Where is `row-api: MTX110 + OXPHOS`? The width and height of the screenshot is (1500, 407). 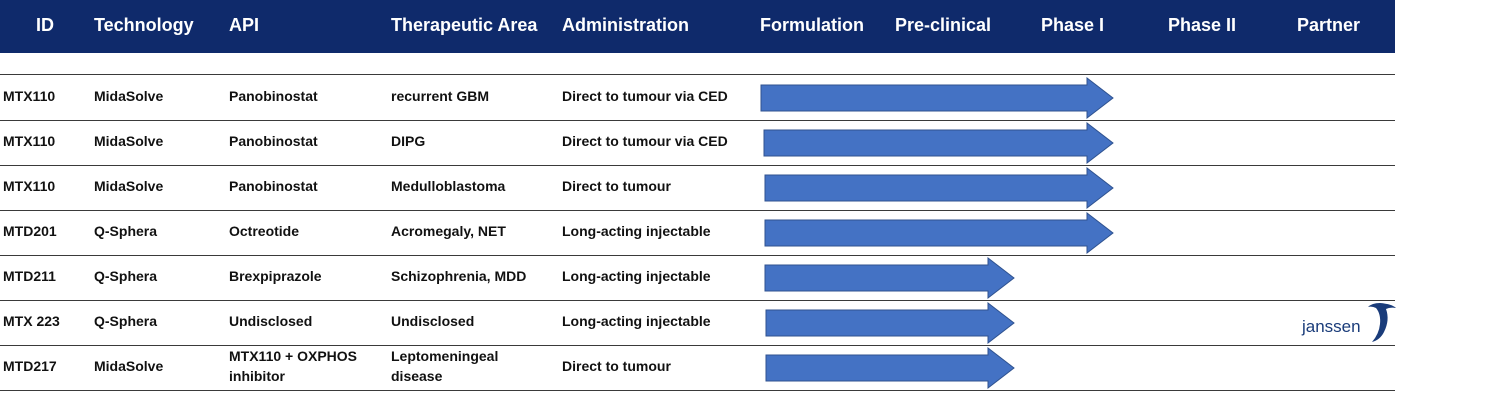
row-api: MTX110 + OXPHOS is located at coordinates (293, 356).